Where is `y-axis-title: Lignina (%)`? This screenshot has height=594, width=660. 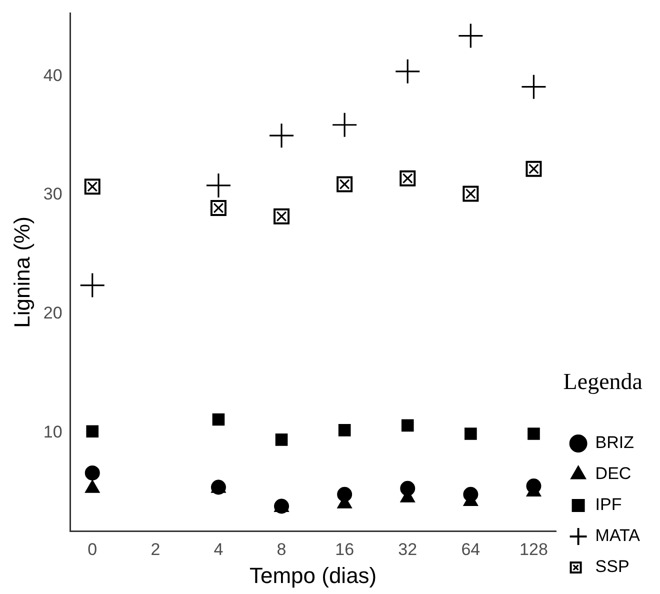 y-axis-title: Lignina (%) is located at coordinates (21, 272).